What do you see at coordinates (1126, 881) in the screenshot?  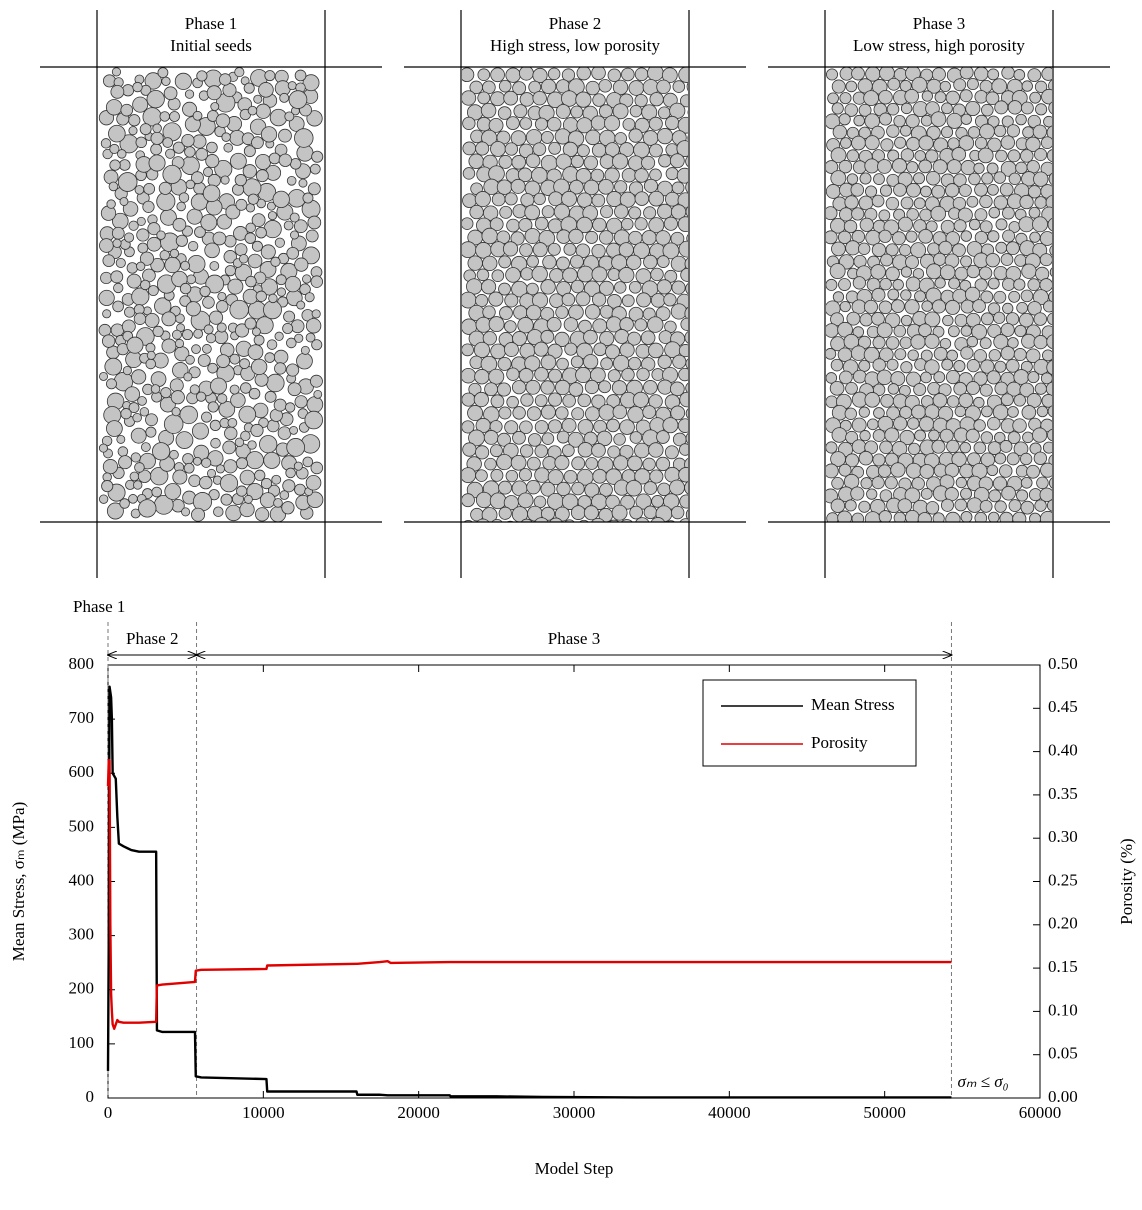 I see `y2-axis-label: Porosity (%)` at bounding box center [1126, 881].